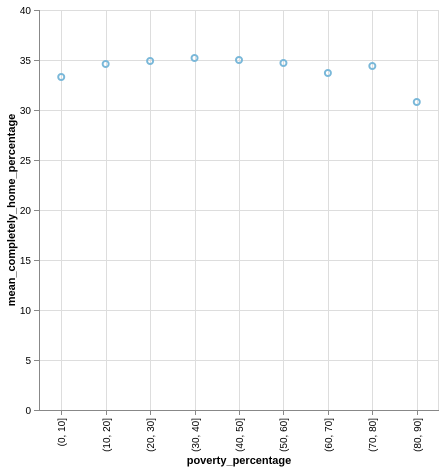 This screenshot has height=476, width=444. Describe the element at coordinates (151, 435) in the screenshot. I see `x-tick-label: (20, 30]` at that location.